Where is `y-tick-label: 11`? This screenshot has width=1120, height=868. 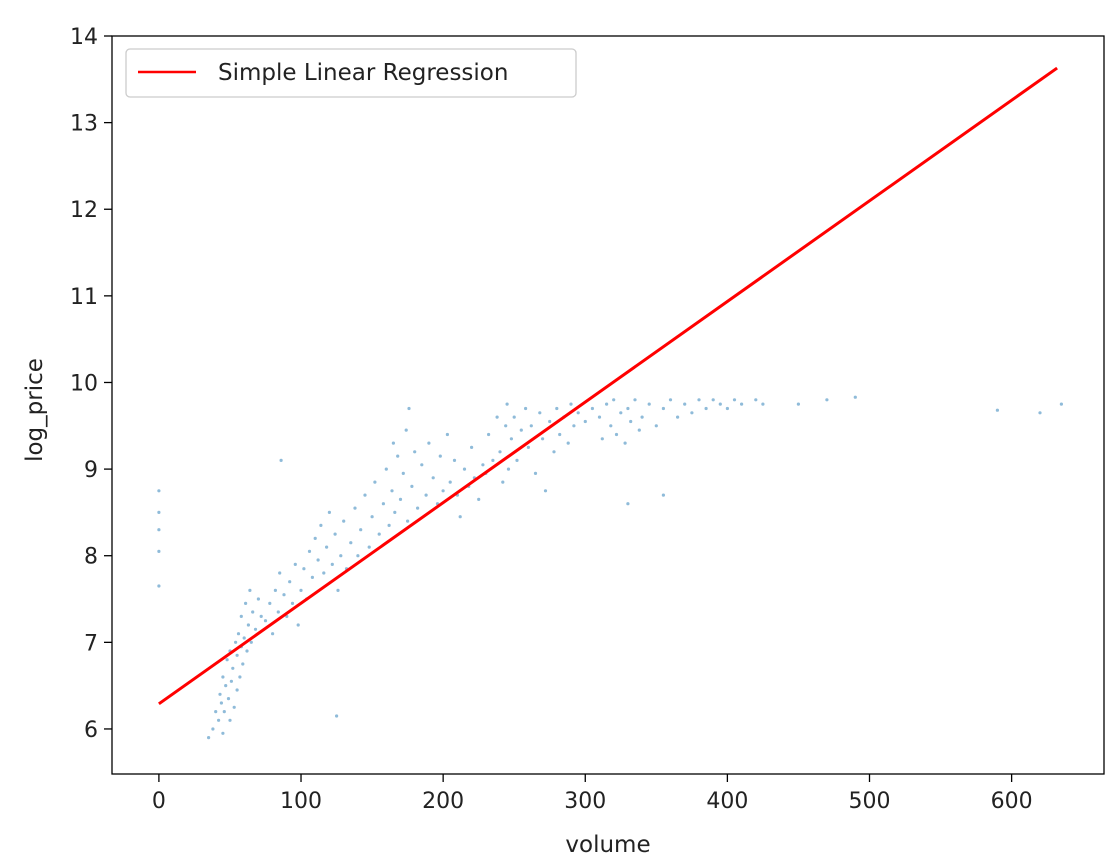 y-tick-label: 11 is located at coordinates (84, 297).